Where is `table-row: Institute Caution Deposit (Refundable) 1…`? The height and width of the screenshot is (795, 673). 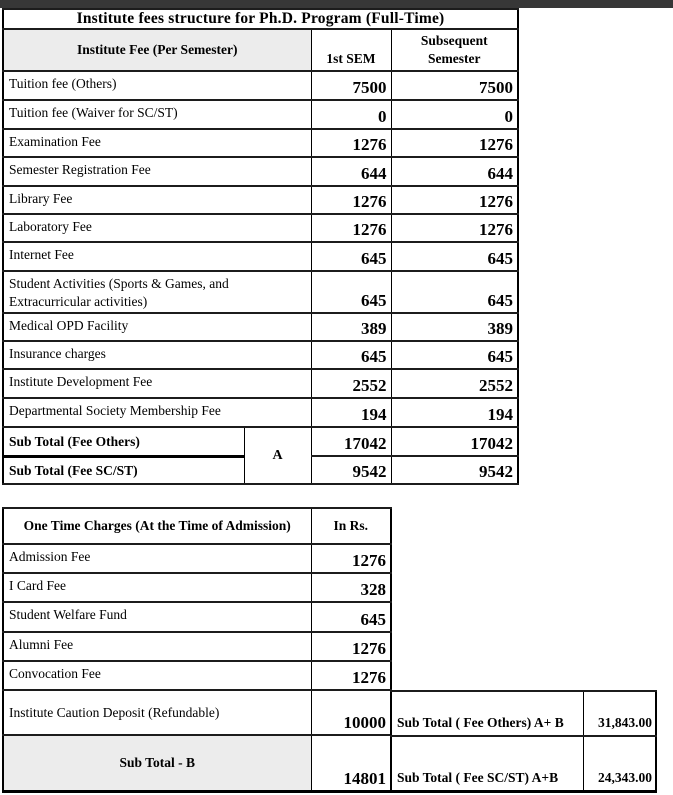
table-row: Institute Caution Deposit (Refundable) 1… is located at coordinates (197, 712).